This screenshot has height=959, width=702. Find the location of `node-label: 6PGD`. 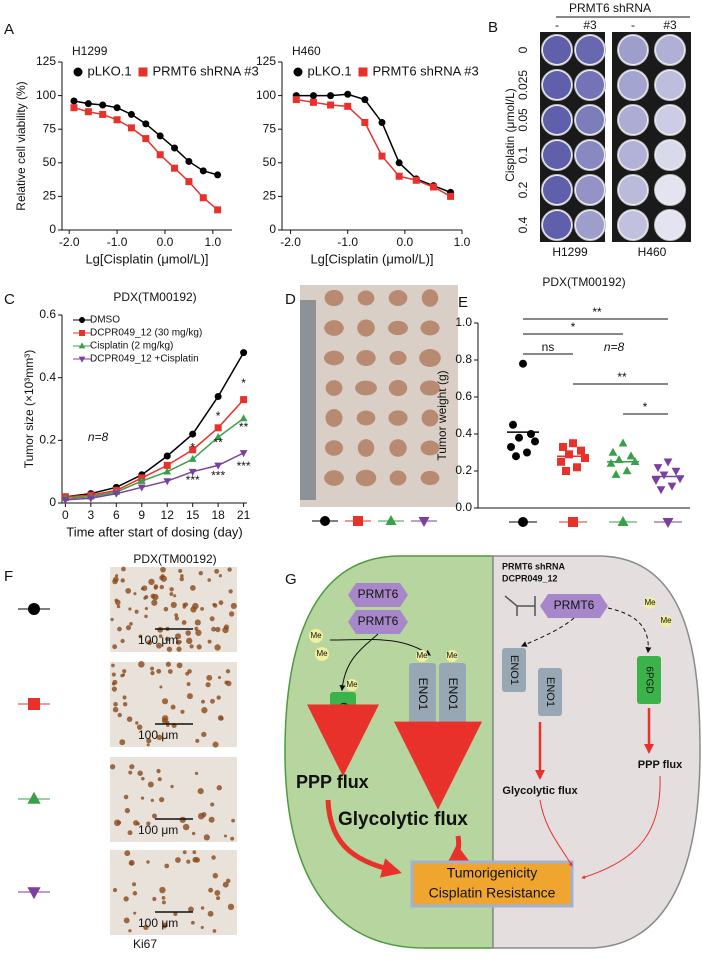

node-label: 6PGD is located at coordinates (342, 715).